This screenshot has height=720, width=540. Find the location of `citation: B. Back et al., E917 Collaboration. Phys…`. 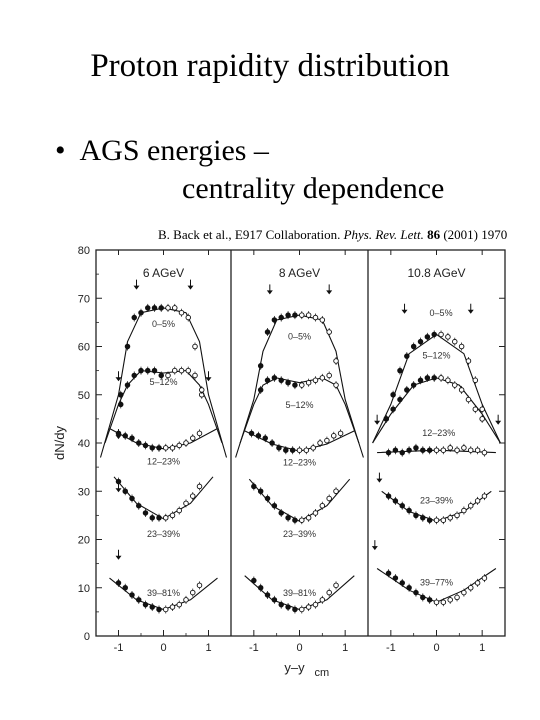

citation: B. Back et al., E917 Collaboration. Phys… is located at coordinates (332, 235).